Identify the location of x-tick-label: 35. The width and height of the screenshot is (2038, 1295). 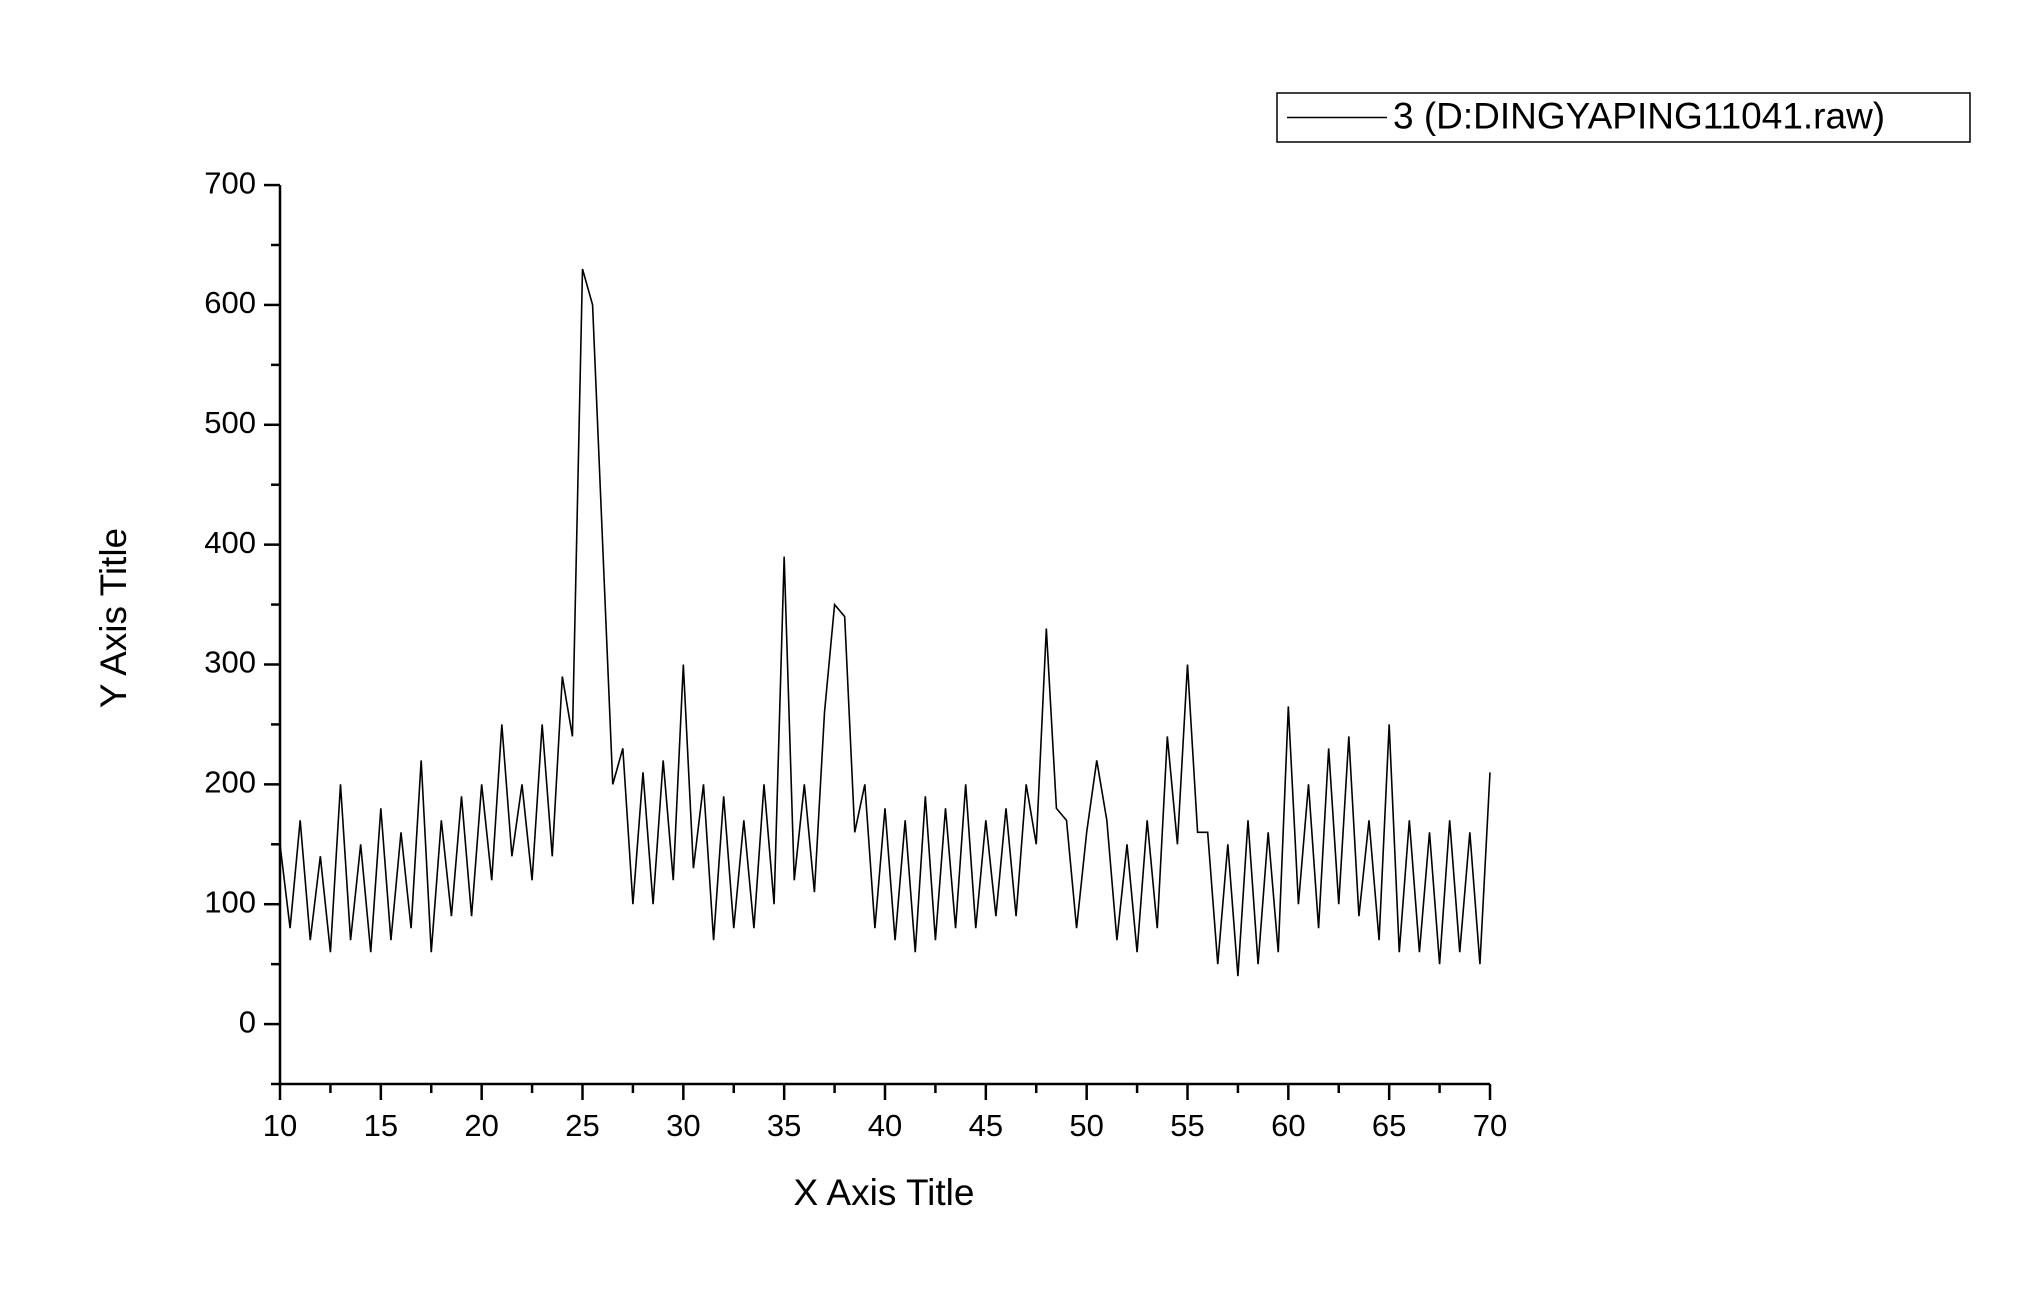
(784, 1125).